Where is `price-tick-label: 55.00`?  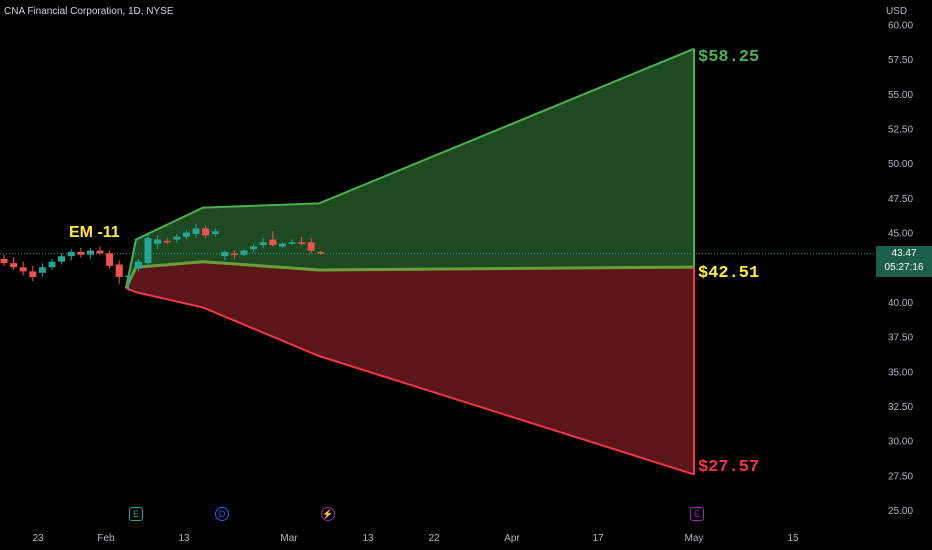
price-tick-label: 55.00 is located at coordinates (900, 95).